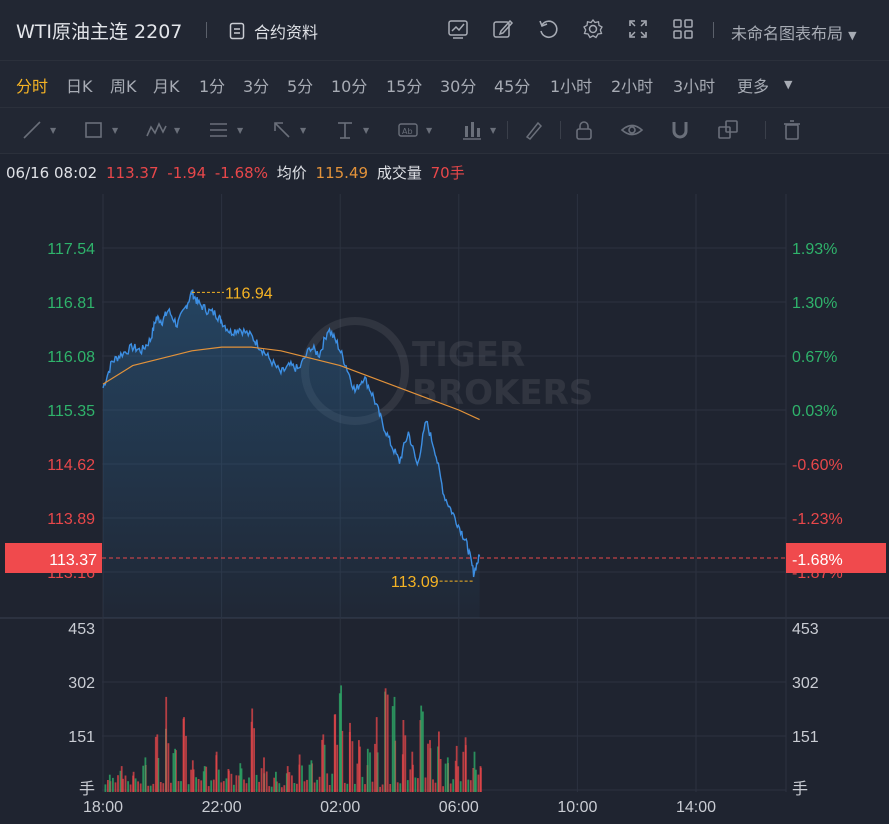  I want to click on fullscreen-icon, so click(638, 29).